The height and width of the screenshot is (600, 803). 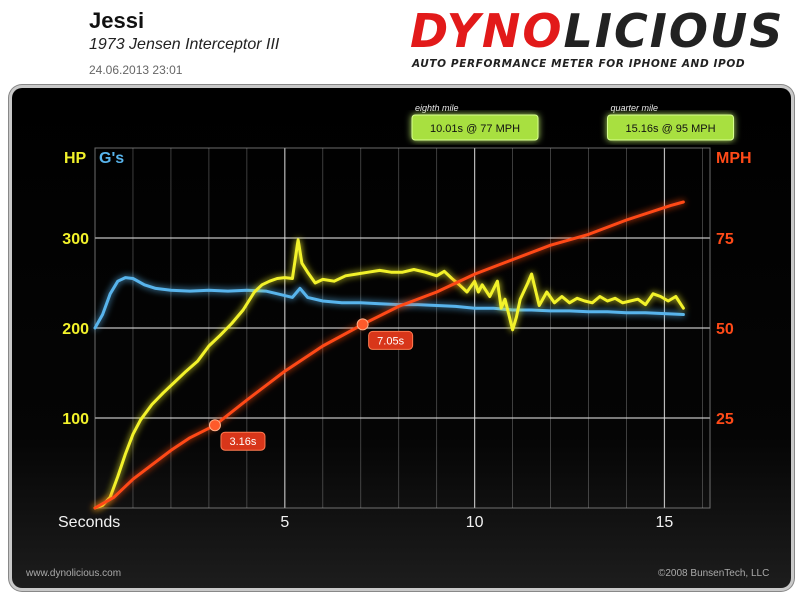 What do you see at coordinates (75, 158) in the screenshot?
I see `left-axis-label-hp: HP` at bounding box center [75, 158].